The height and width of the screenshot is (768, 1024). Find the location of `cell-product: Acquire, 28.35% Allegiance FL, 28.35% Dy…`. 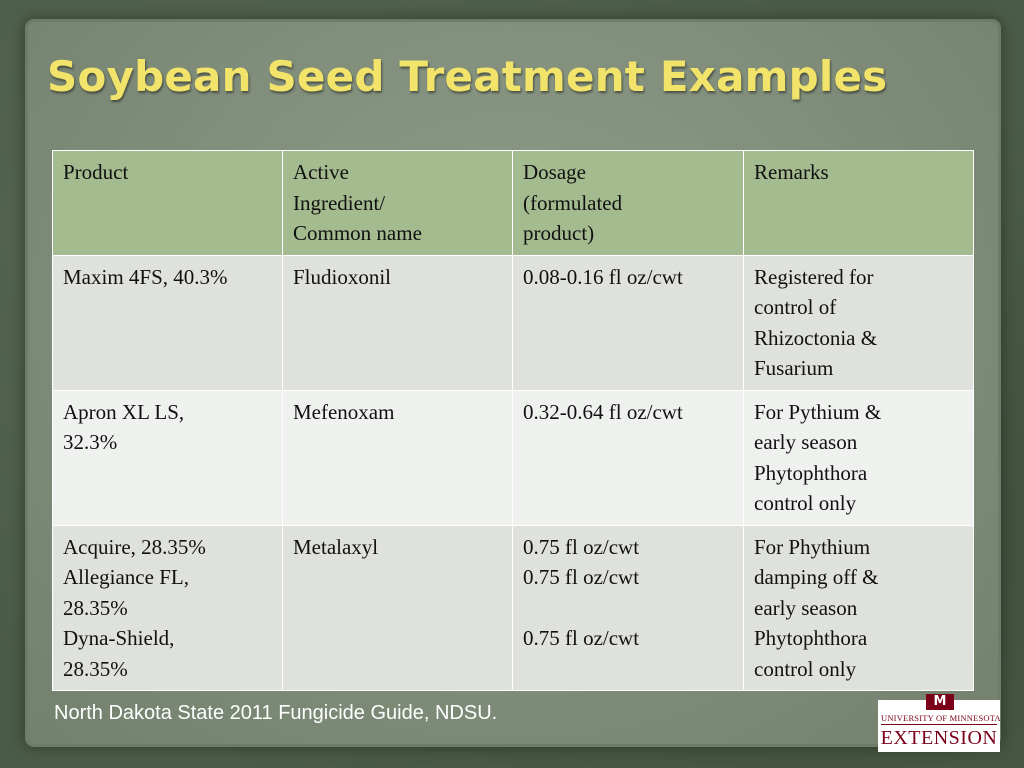

cell-product: Acquire, 28.35% Allegiance FL, 28.35% Dy… is located at coordinates (167, 607).